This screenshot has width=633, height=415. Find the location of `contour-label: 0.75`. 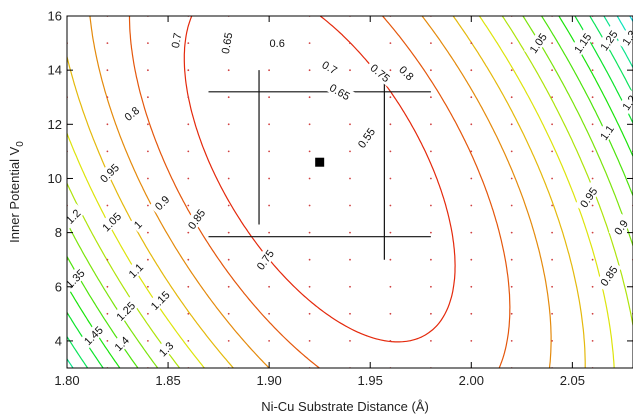

contour-label: 0.75 is located at coordinates (265, 259).